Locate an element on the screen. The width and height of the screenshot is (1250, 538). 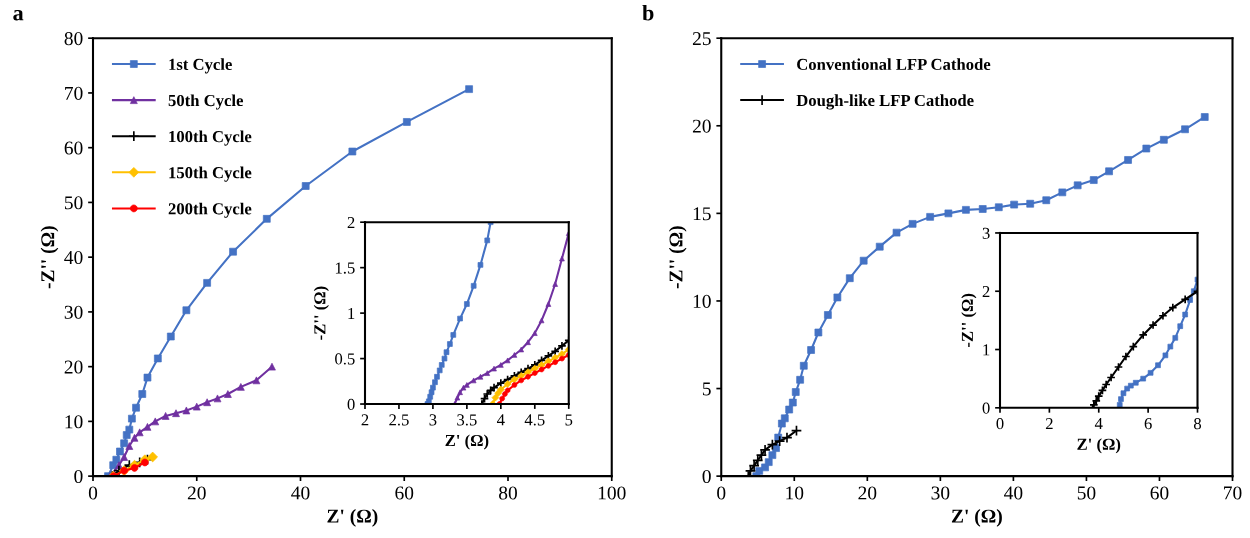
legend-label: 1st Cycle is located at coordinates (200, 66).